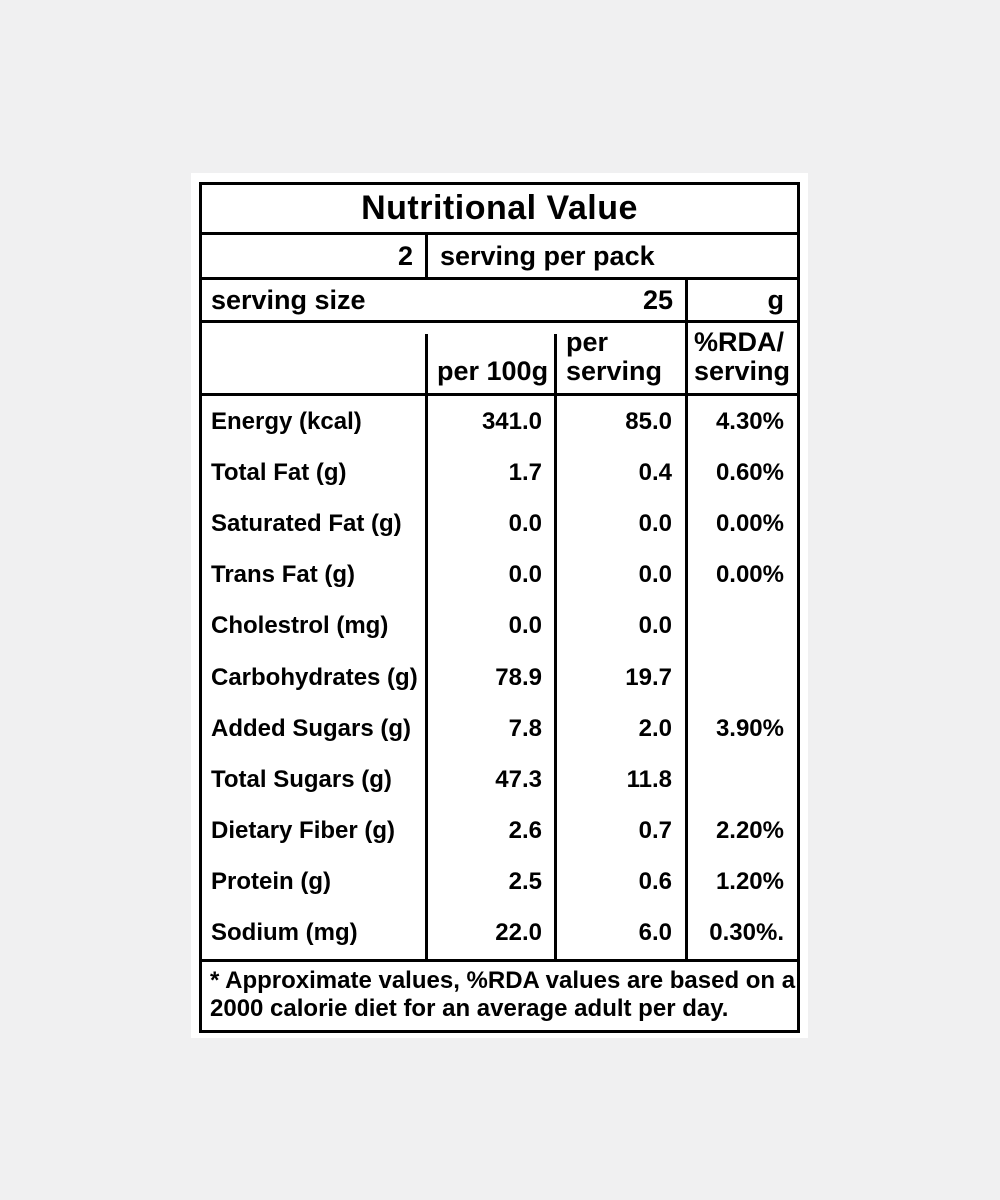  What do you see at coordinates (306, 523) in the screenshot?
I see `nutrient-label: Saturated Fat (g)` at bounding box center [306, 523].